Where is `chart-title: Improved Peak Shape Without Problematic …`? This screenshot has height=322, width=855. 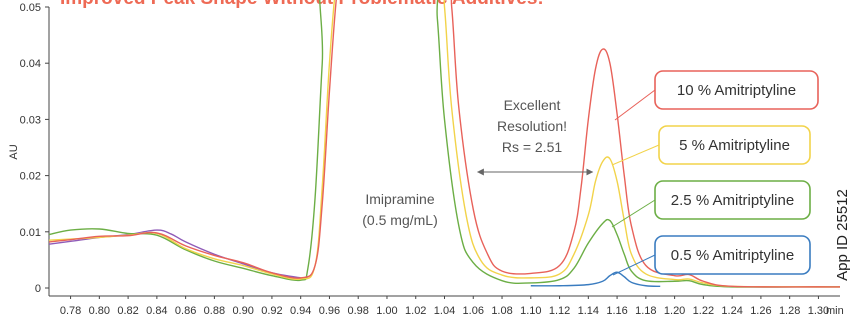
chart-title: Improved Peak Shape Without Problematic … is located at coordinates (302, 4).